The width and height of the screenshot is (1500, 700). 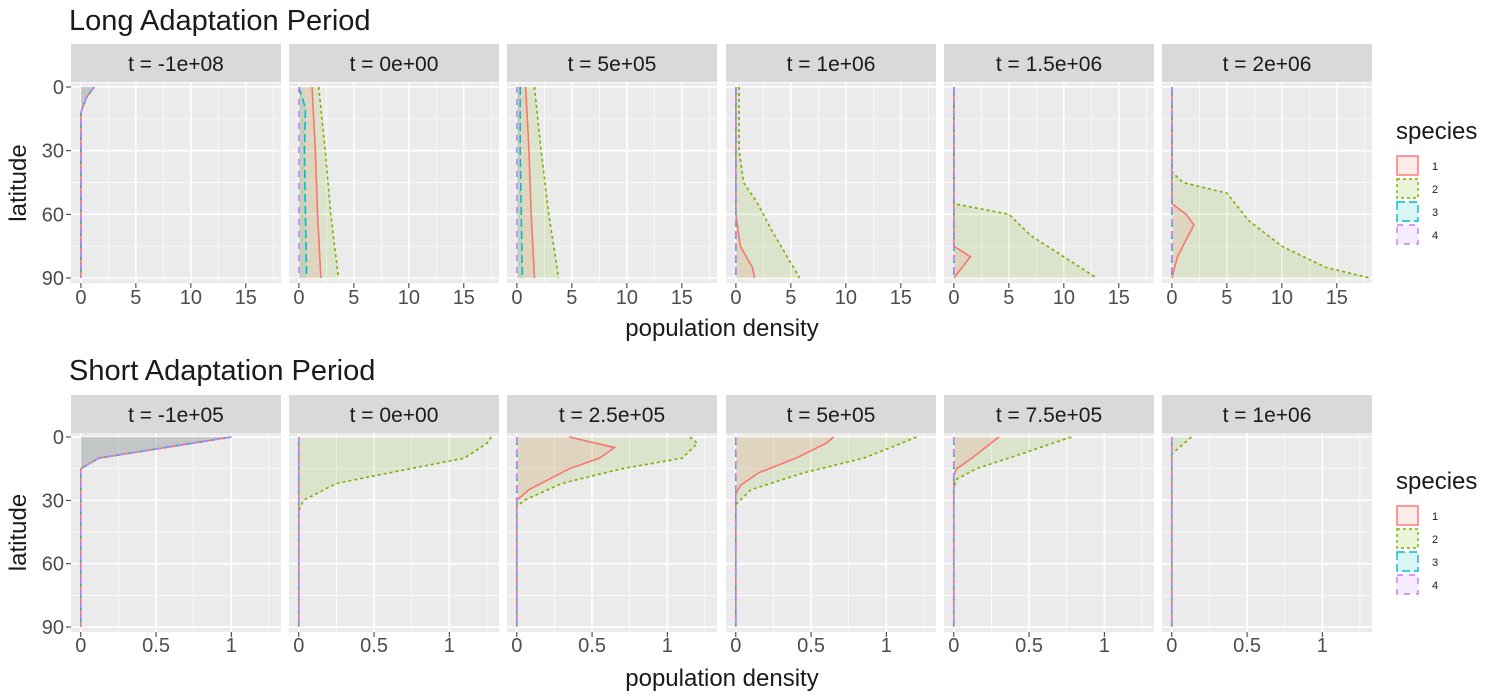 I want to click on facet-panel: t = -1e+05 0 0.5 1, so click(x=176, y=526).